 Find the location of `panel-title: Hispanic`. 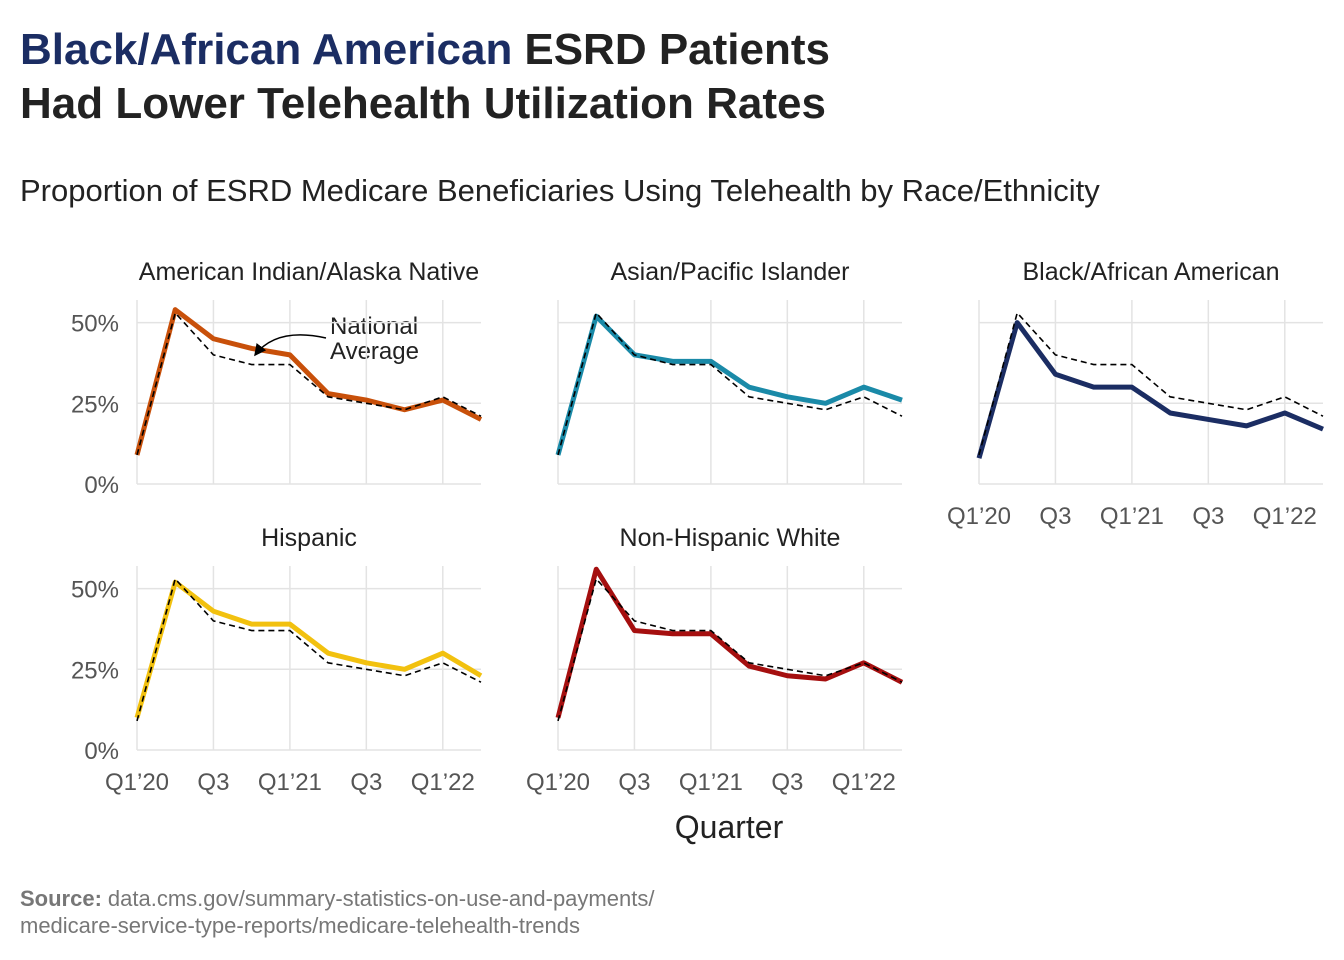

panel-title: Hispanic is located at coordinates (309, 538).